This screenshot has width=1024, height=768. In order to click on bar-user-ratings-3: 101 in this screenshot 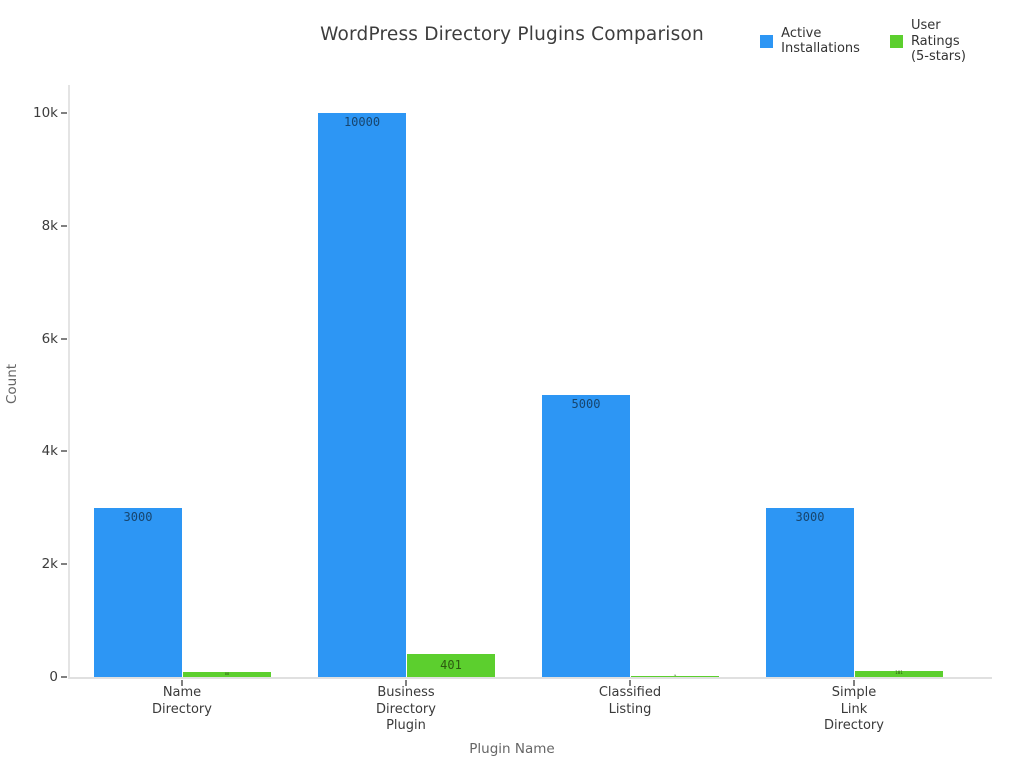, I will do `click(899, 674)`.